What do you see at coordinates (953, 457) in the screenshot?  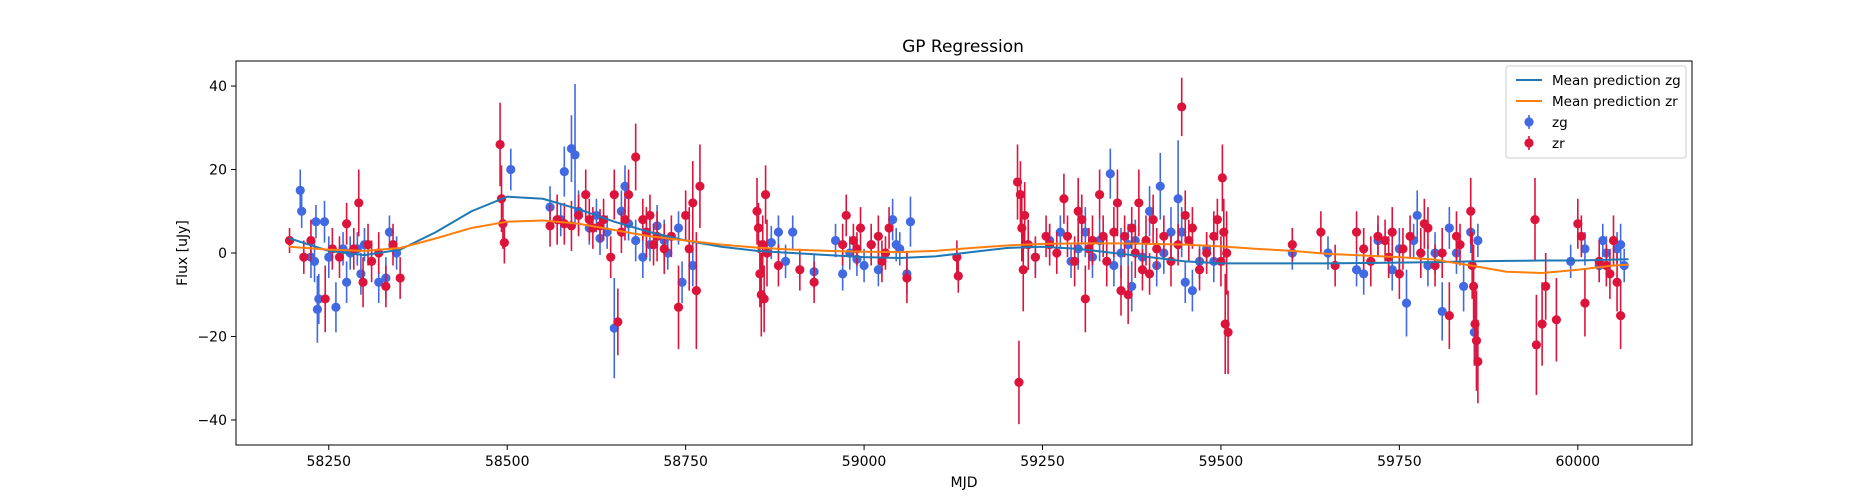 I see `x-axis: 58250 58500 58750 59000 59250 59500 59750 60000` at bounding box center [953, 457].